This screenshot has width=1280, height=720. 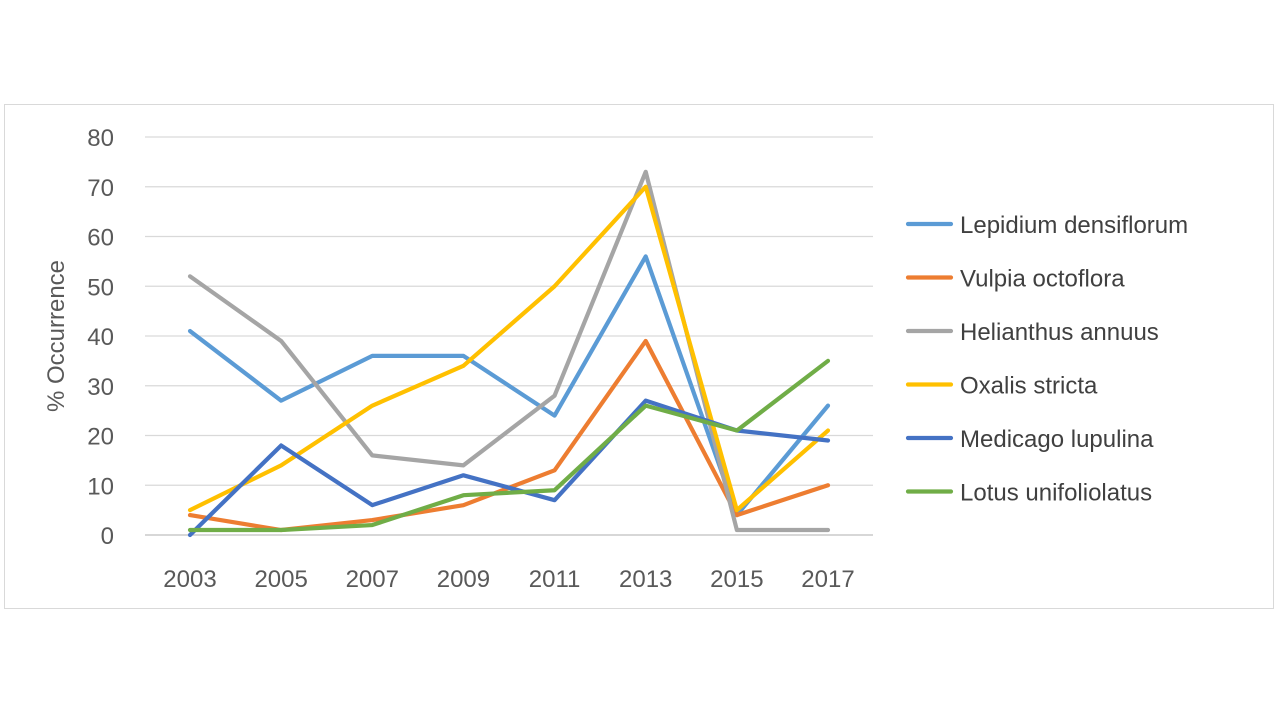 I want to click on legend-label: Vulpia octoflora, so click(x=1042, y=279).